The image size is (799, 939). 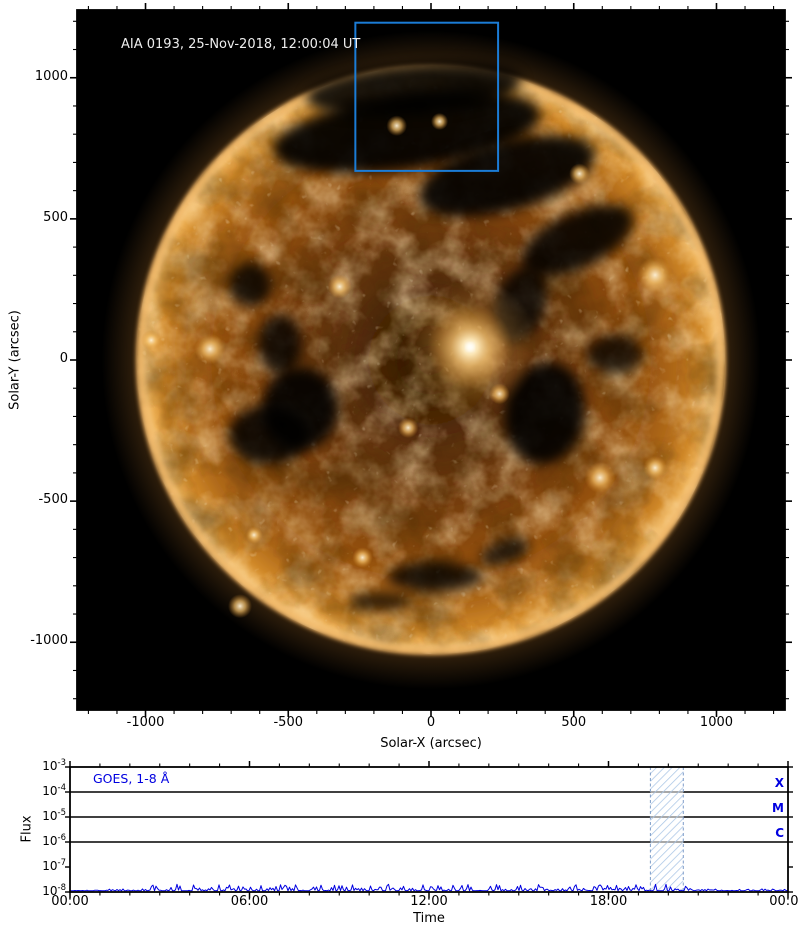 What do you see at coordinates (429, 887) in the screenshot?
I see `goes-flux-trace` at bounding box center [429, 887].